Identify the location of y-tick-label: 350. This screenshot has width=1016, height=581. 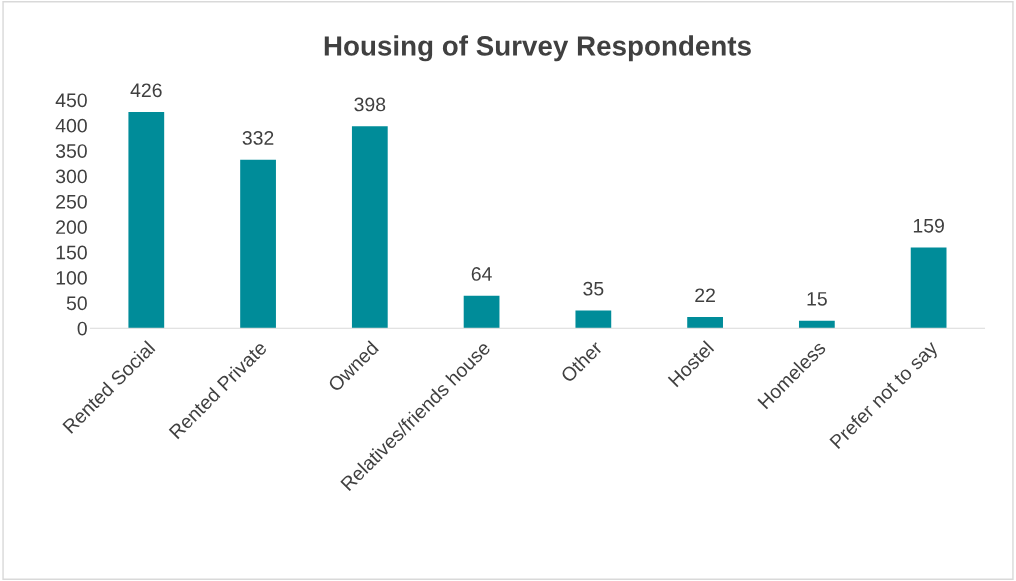
(71, 151).